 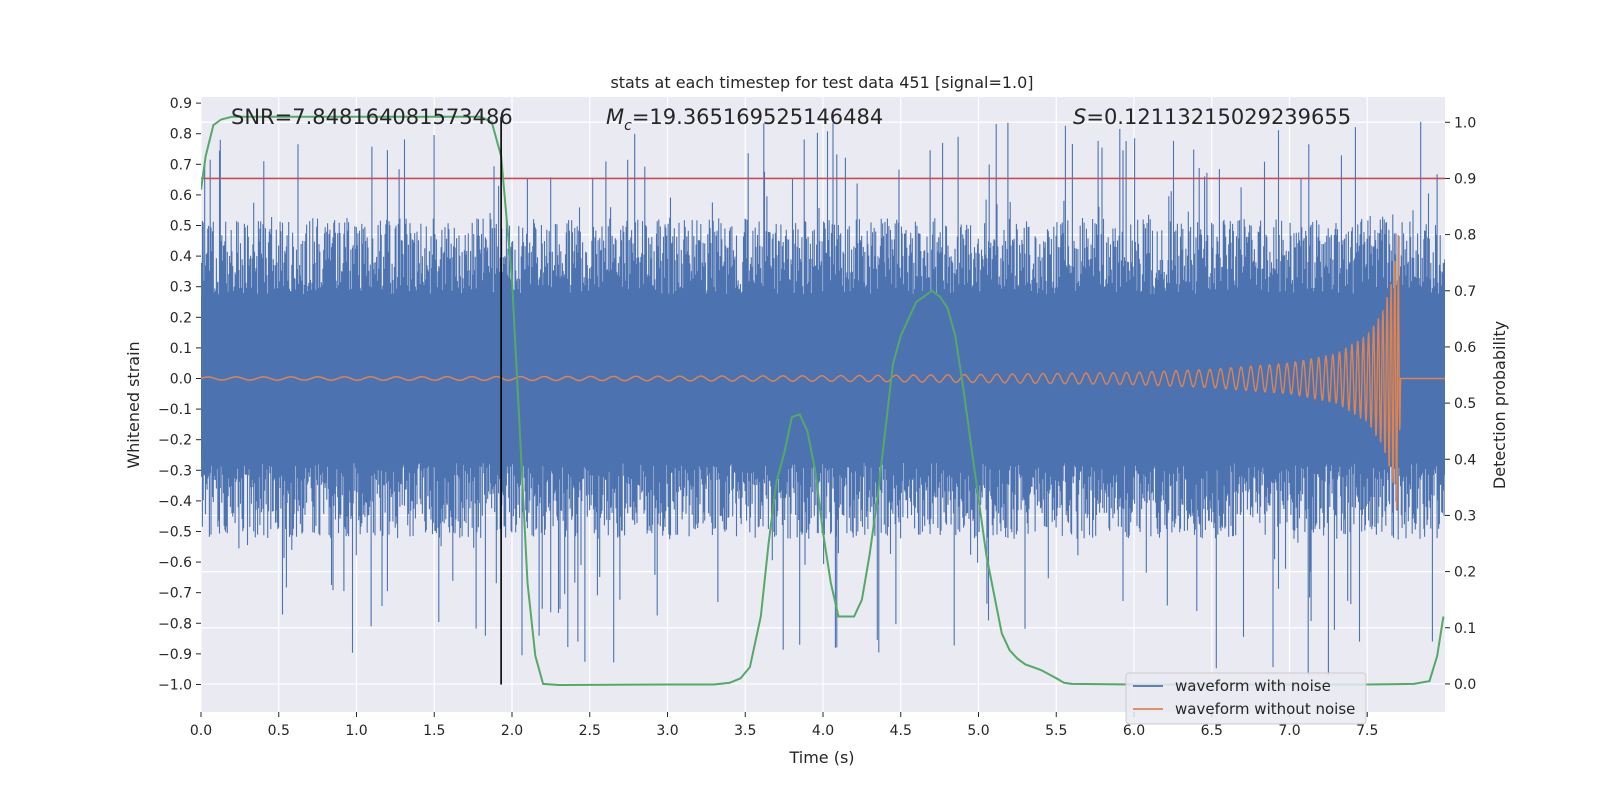 What do you see at coordinates (133, 404) in the screenshot?
I see `y-axis-left-title: Whitened strain` at bounding box center [133, 404].